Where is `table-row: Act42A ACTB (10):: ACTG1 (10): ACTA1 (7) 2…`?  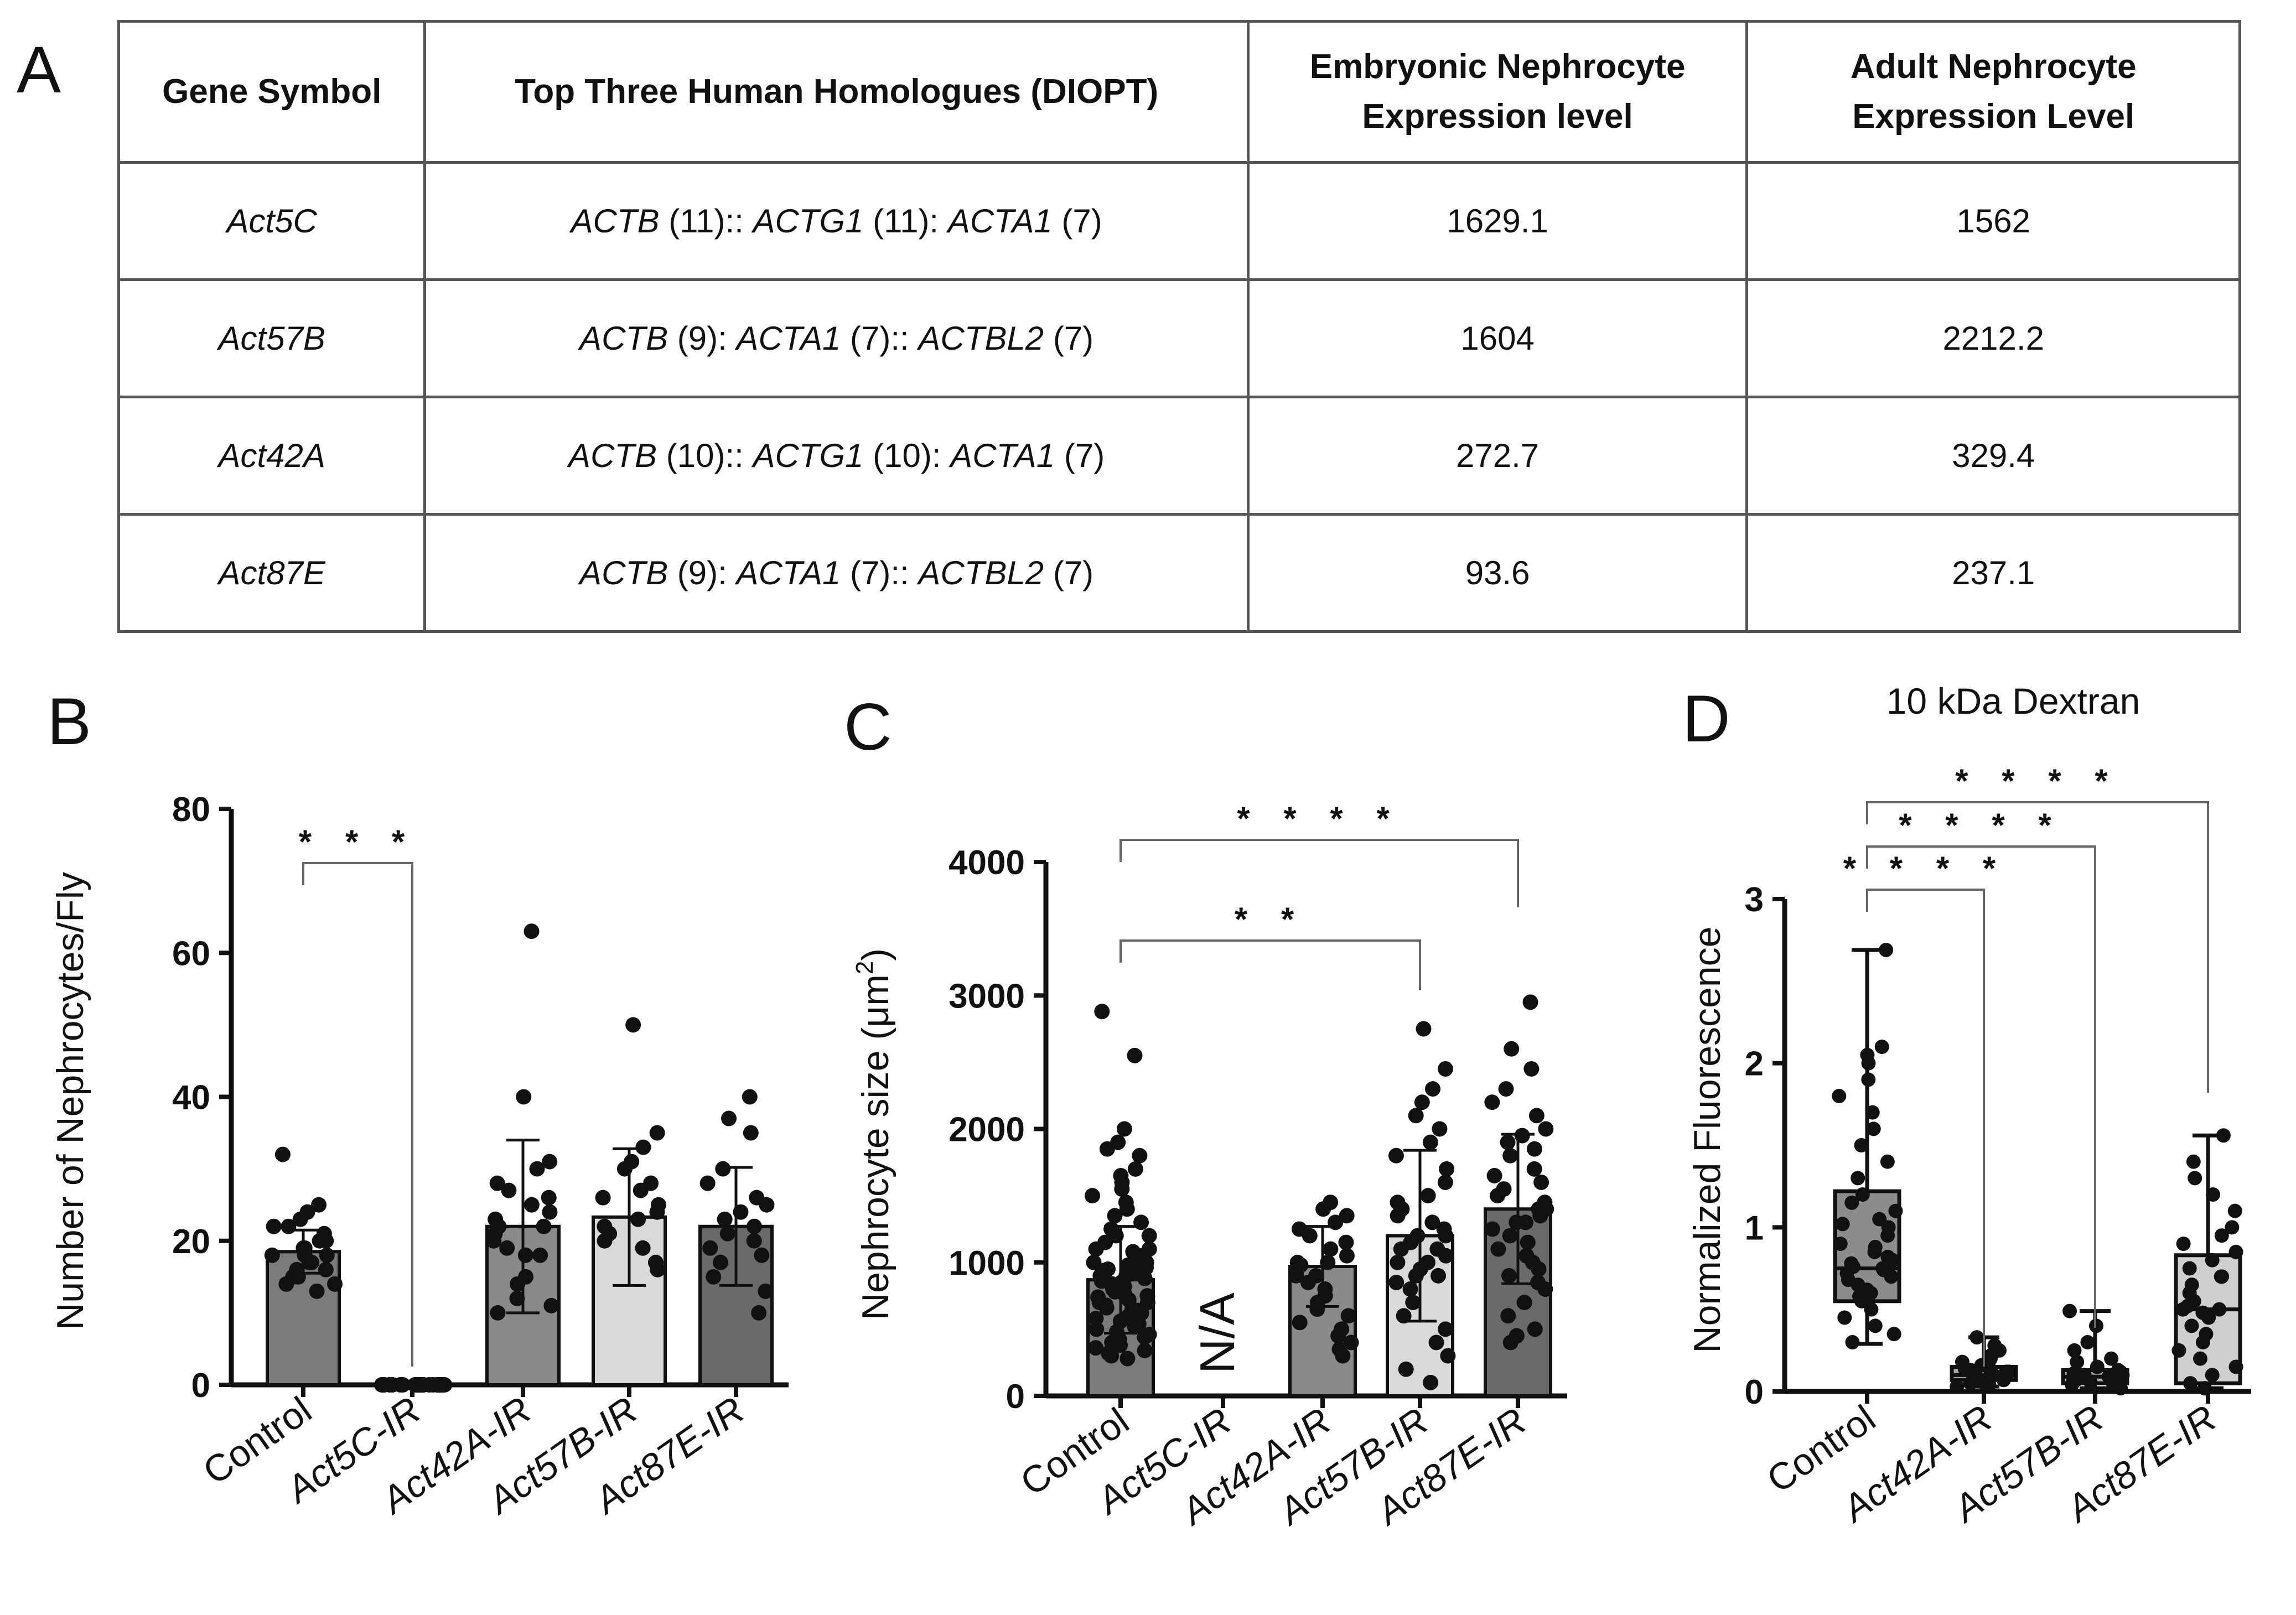 table-row: Act42A ACTB (10):: ACTG1 (10): ACTA1 (7) 2… is located at coordinates (1179, 456).